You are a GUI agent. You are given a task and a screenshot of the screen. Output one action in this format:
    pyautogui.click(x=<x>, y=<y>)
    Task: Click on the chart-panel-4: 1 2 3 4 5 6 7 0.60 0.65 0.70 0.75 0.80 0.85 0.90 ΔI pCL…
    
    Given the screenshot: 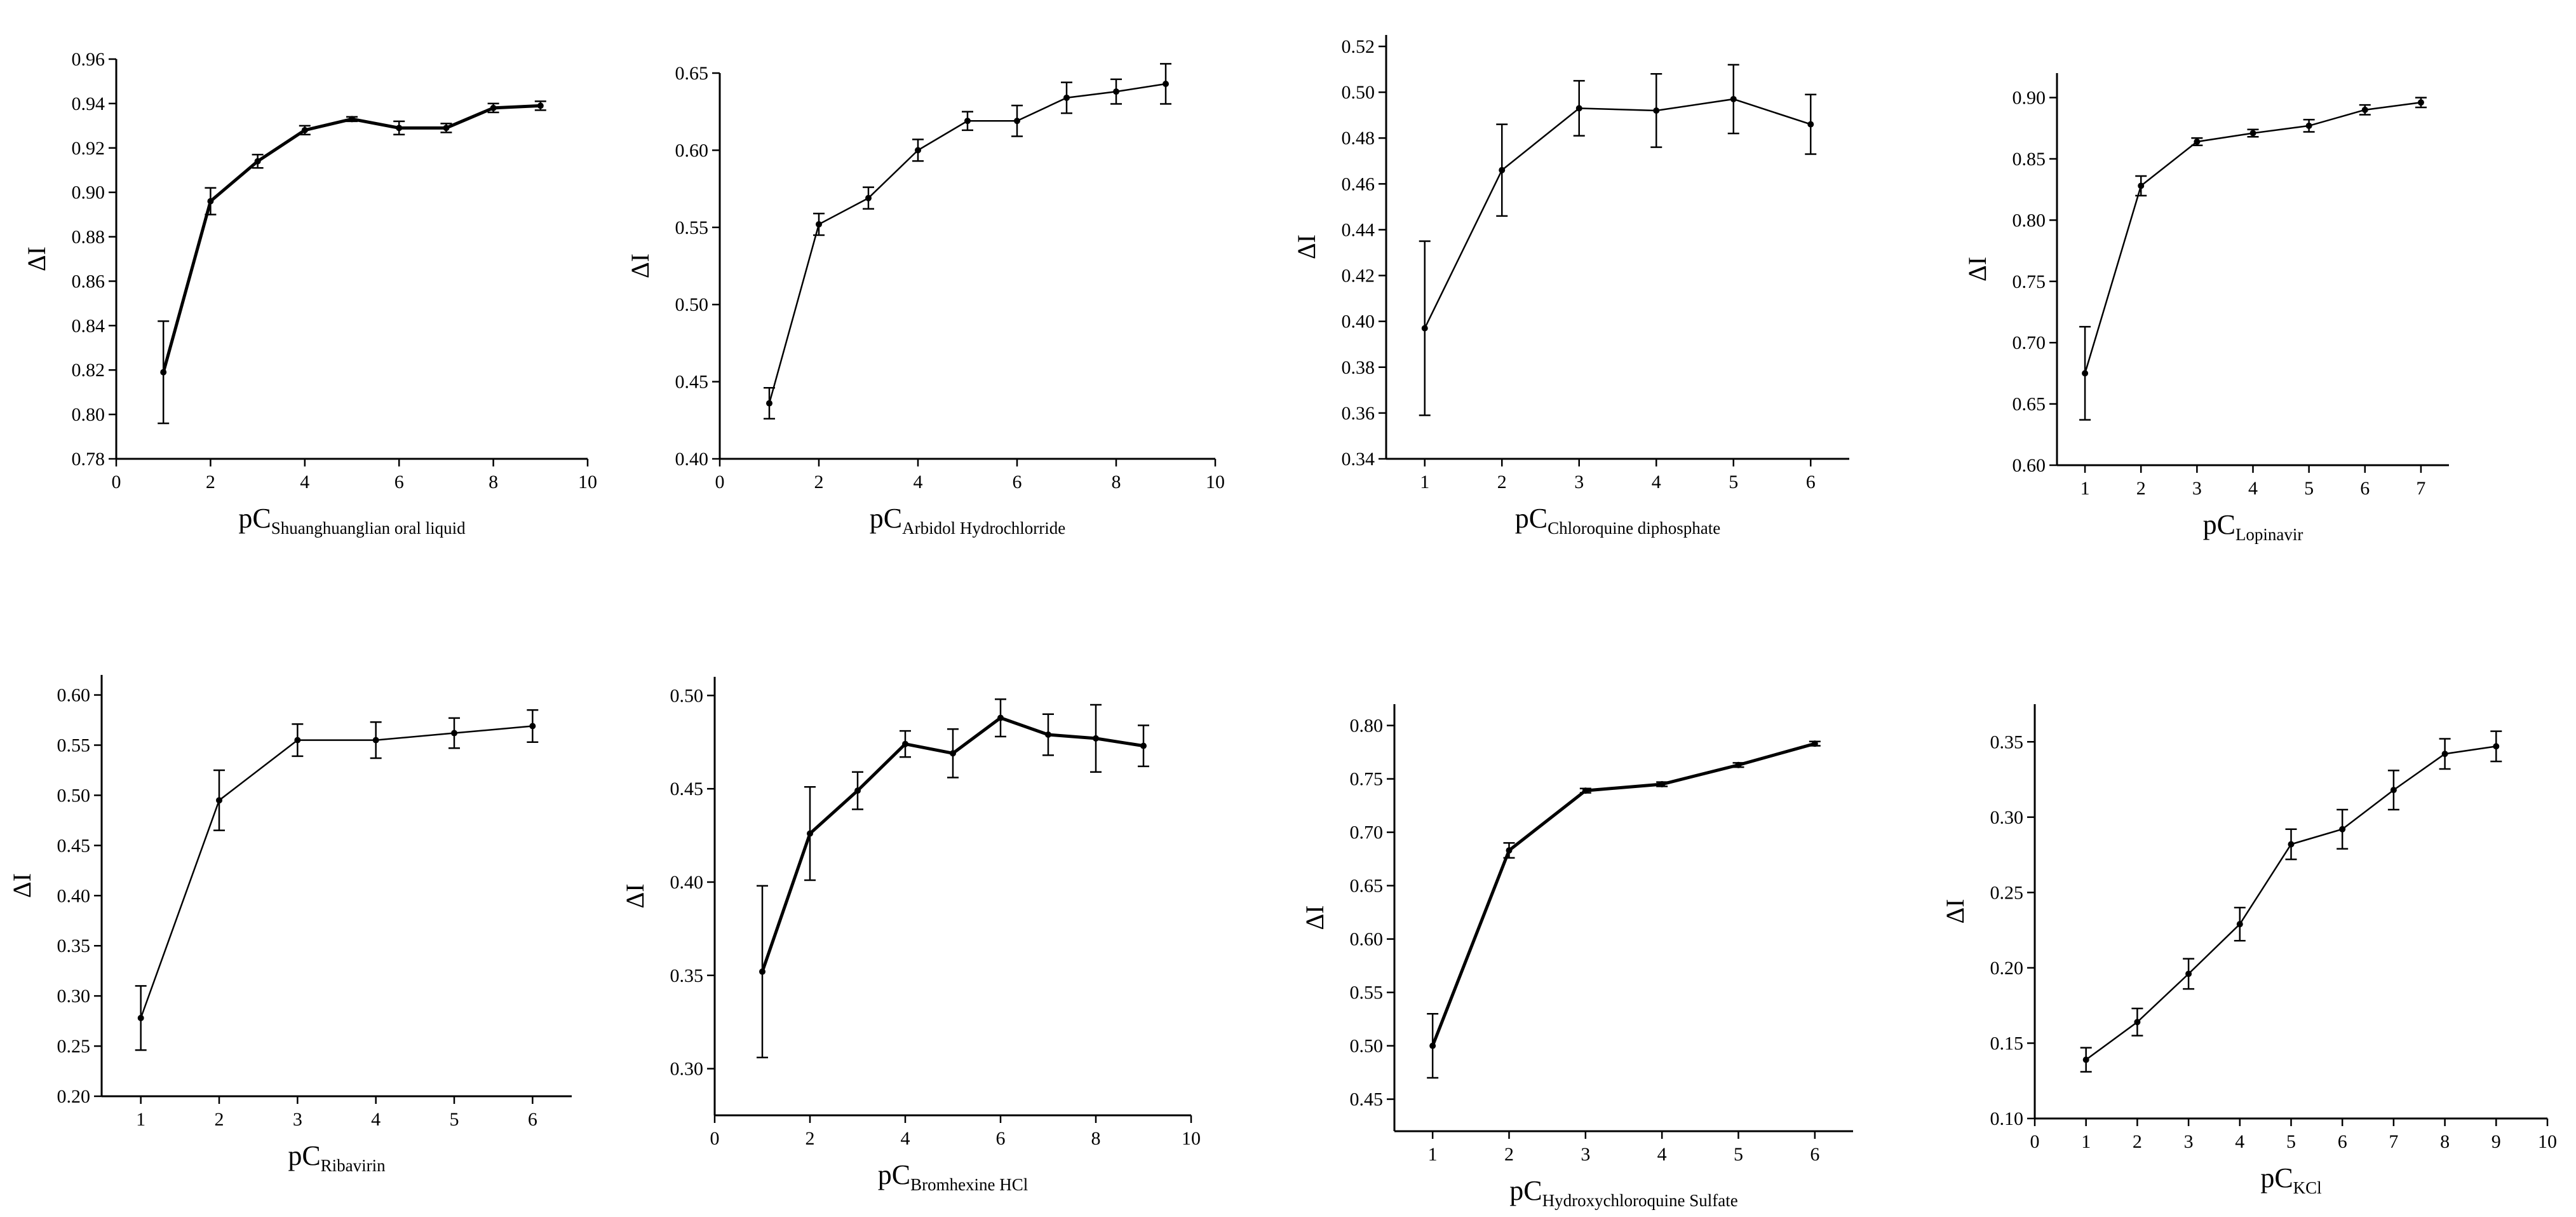 What is the action you would take?
    pyautogui.click(x=2206, y=308)
    